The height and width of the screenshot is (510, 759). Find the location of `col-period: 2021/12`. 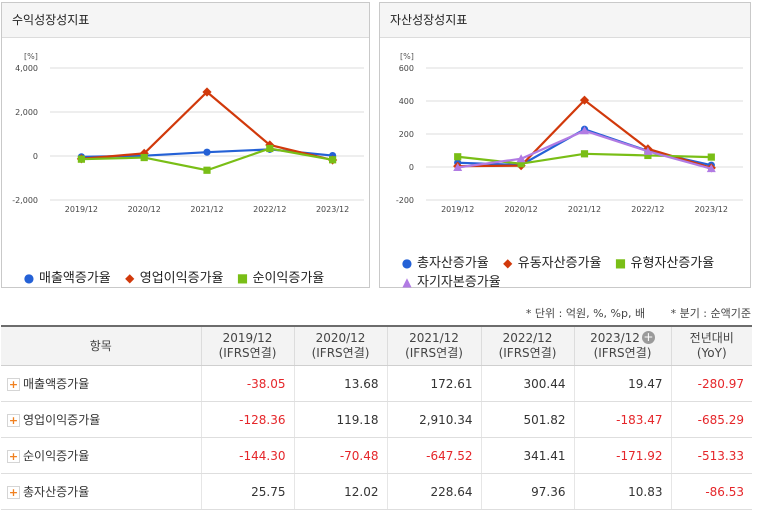

col-period: 2021/12 is located at coordinates (434, 338).